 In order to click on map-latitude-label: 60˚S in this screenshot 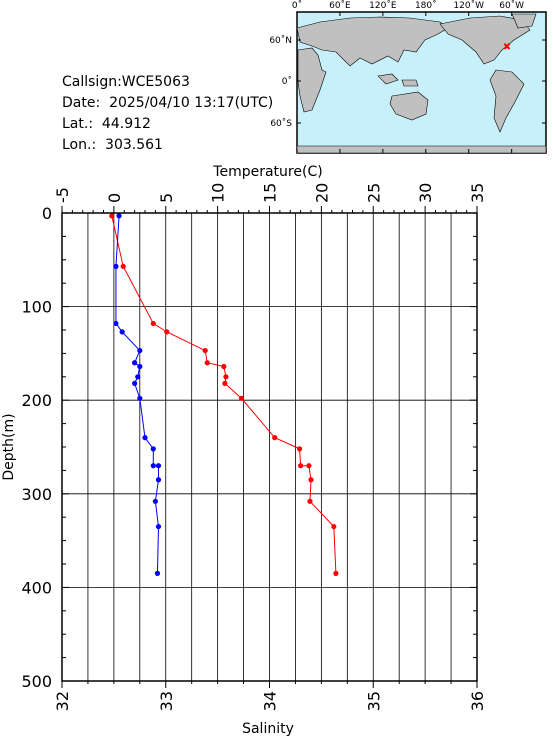, I will do `click(281, 123)`.